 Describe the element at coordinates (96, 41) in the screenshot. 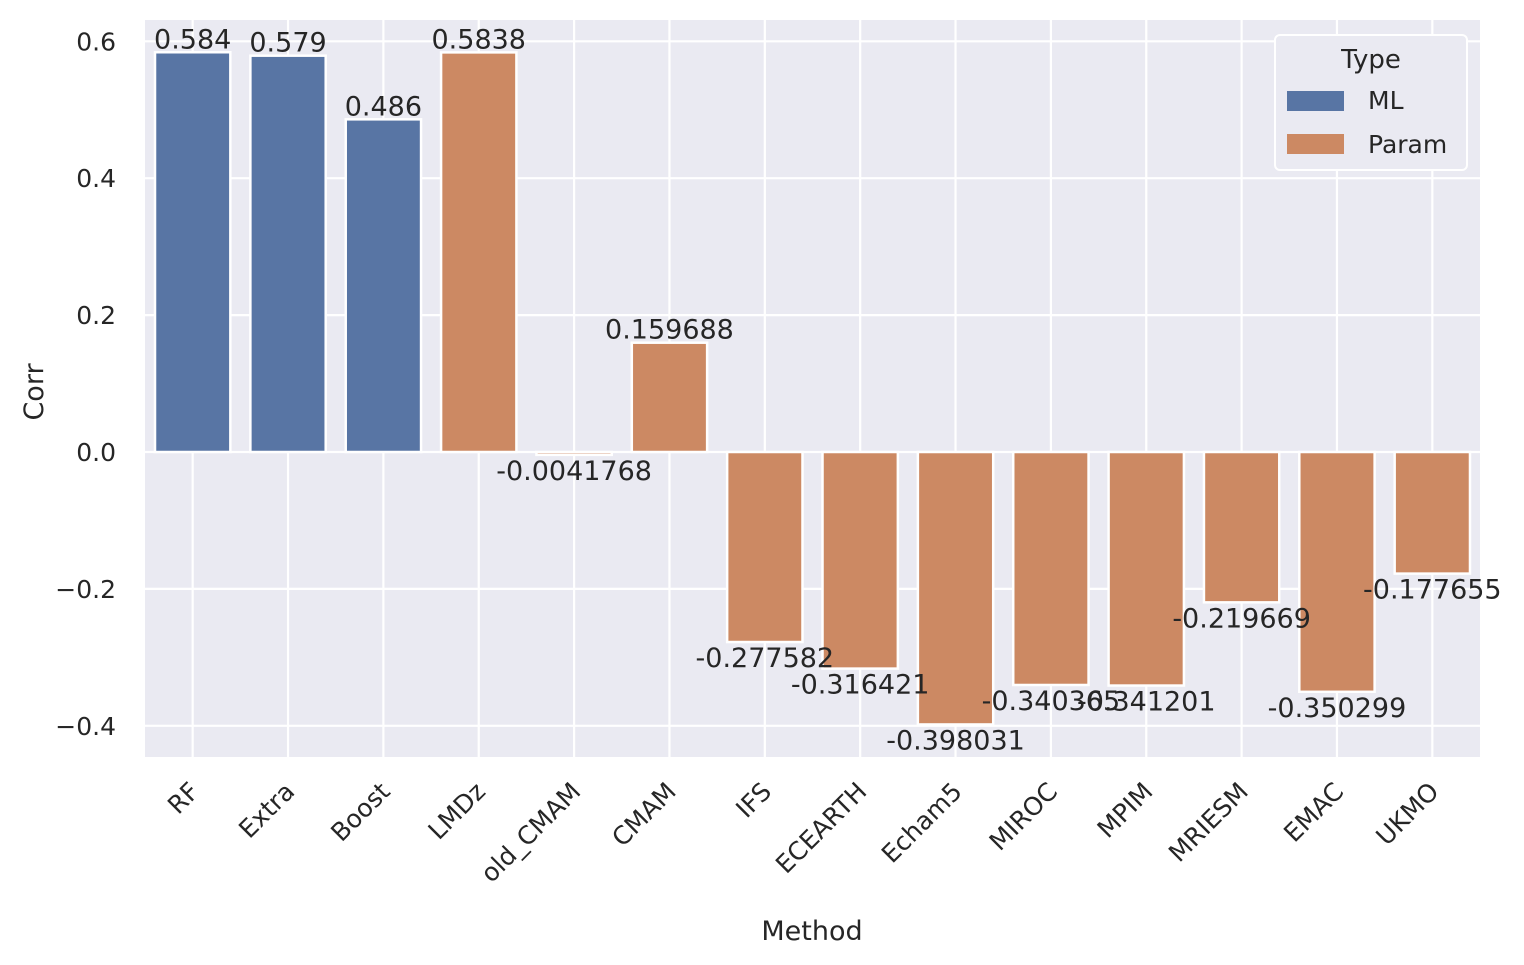

I see `y-tick-label: 0.6` at that location.